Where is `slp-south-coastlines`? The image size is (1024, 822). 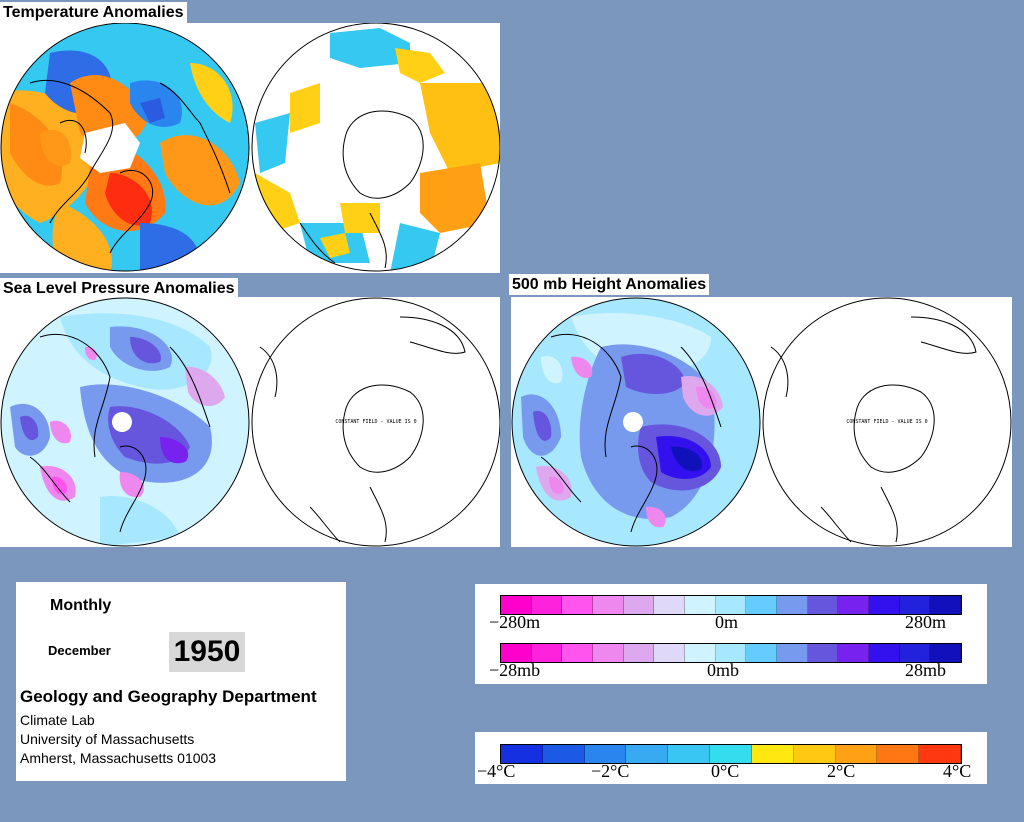
slp-south-coastlines is located at coordinates (362, 429).